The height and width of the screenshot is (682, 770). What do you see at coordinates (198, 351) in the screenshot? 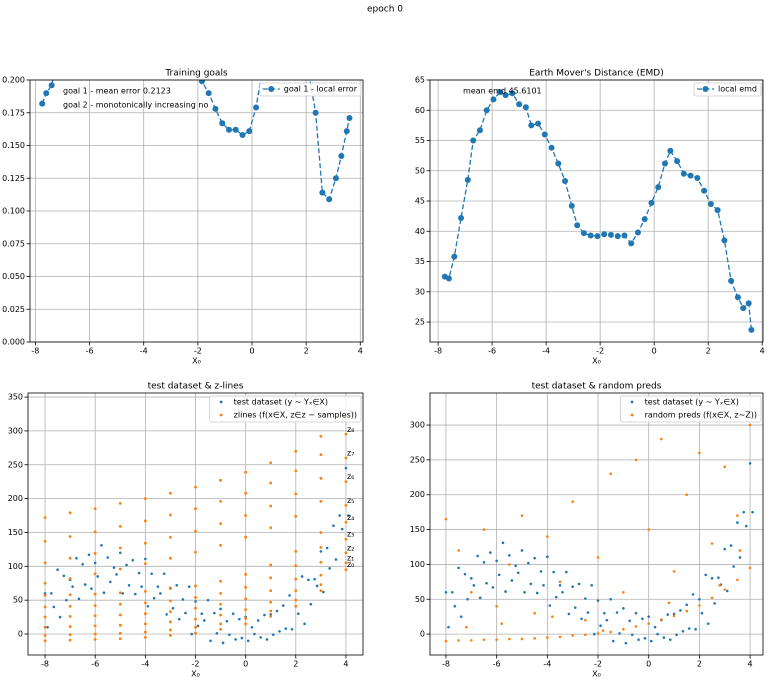
I see `x-tick-label: -2` at bounding box center [198, 351].